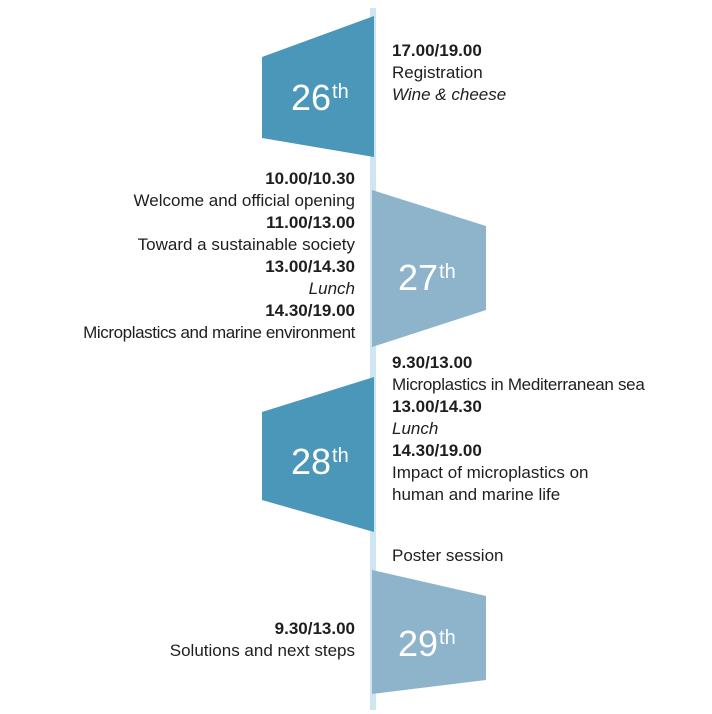 The width and height of the screenshot is (712, 714). I want to click on day-26-schedule: 17.00/19.00 Registration Wine & cheese, so click(449, 73).